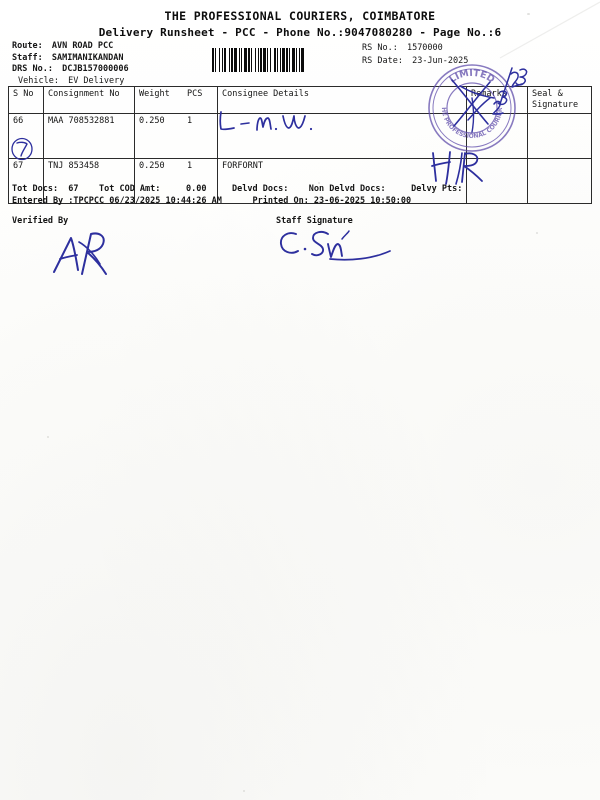  I want to click on rs-no-label: RS No.:, so click(380, 48).